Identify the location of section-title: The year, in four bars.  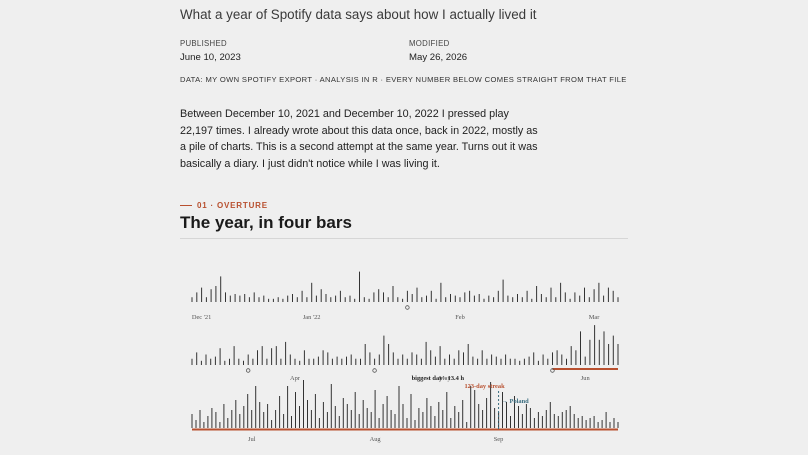
(266, 222).